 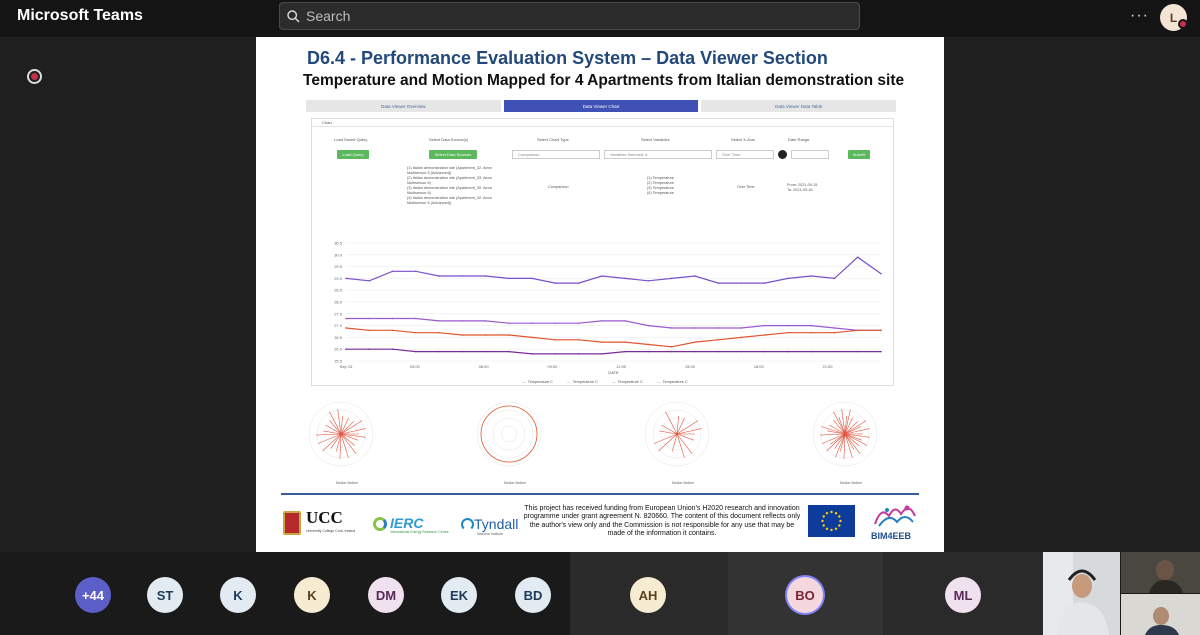 What do you see at coordinates (34, 76) in the screenshot?
I see `recording-icon` at bounding box center [34, 76].